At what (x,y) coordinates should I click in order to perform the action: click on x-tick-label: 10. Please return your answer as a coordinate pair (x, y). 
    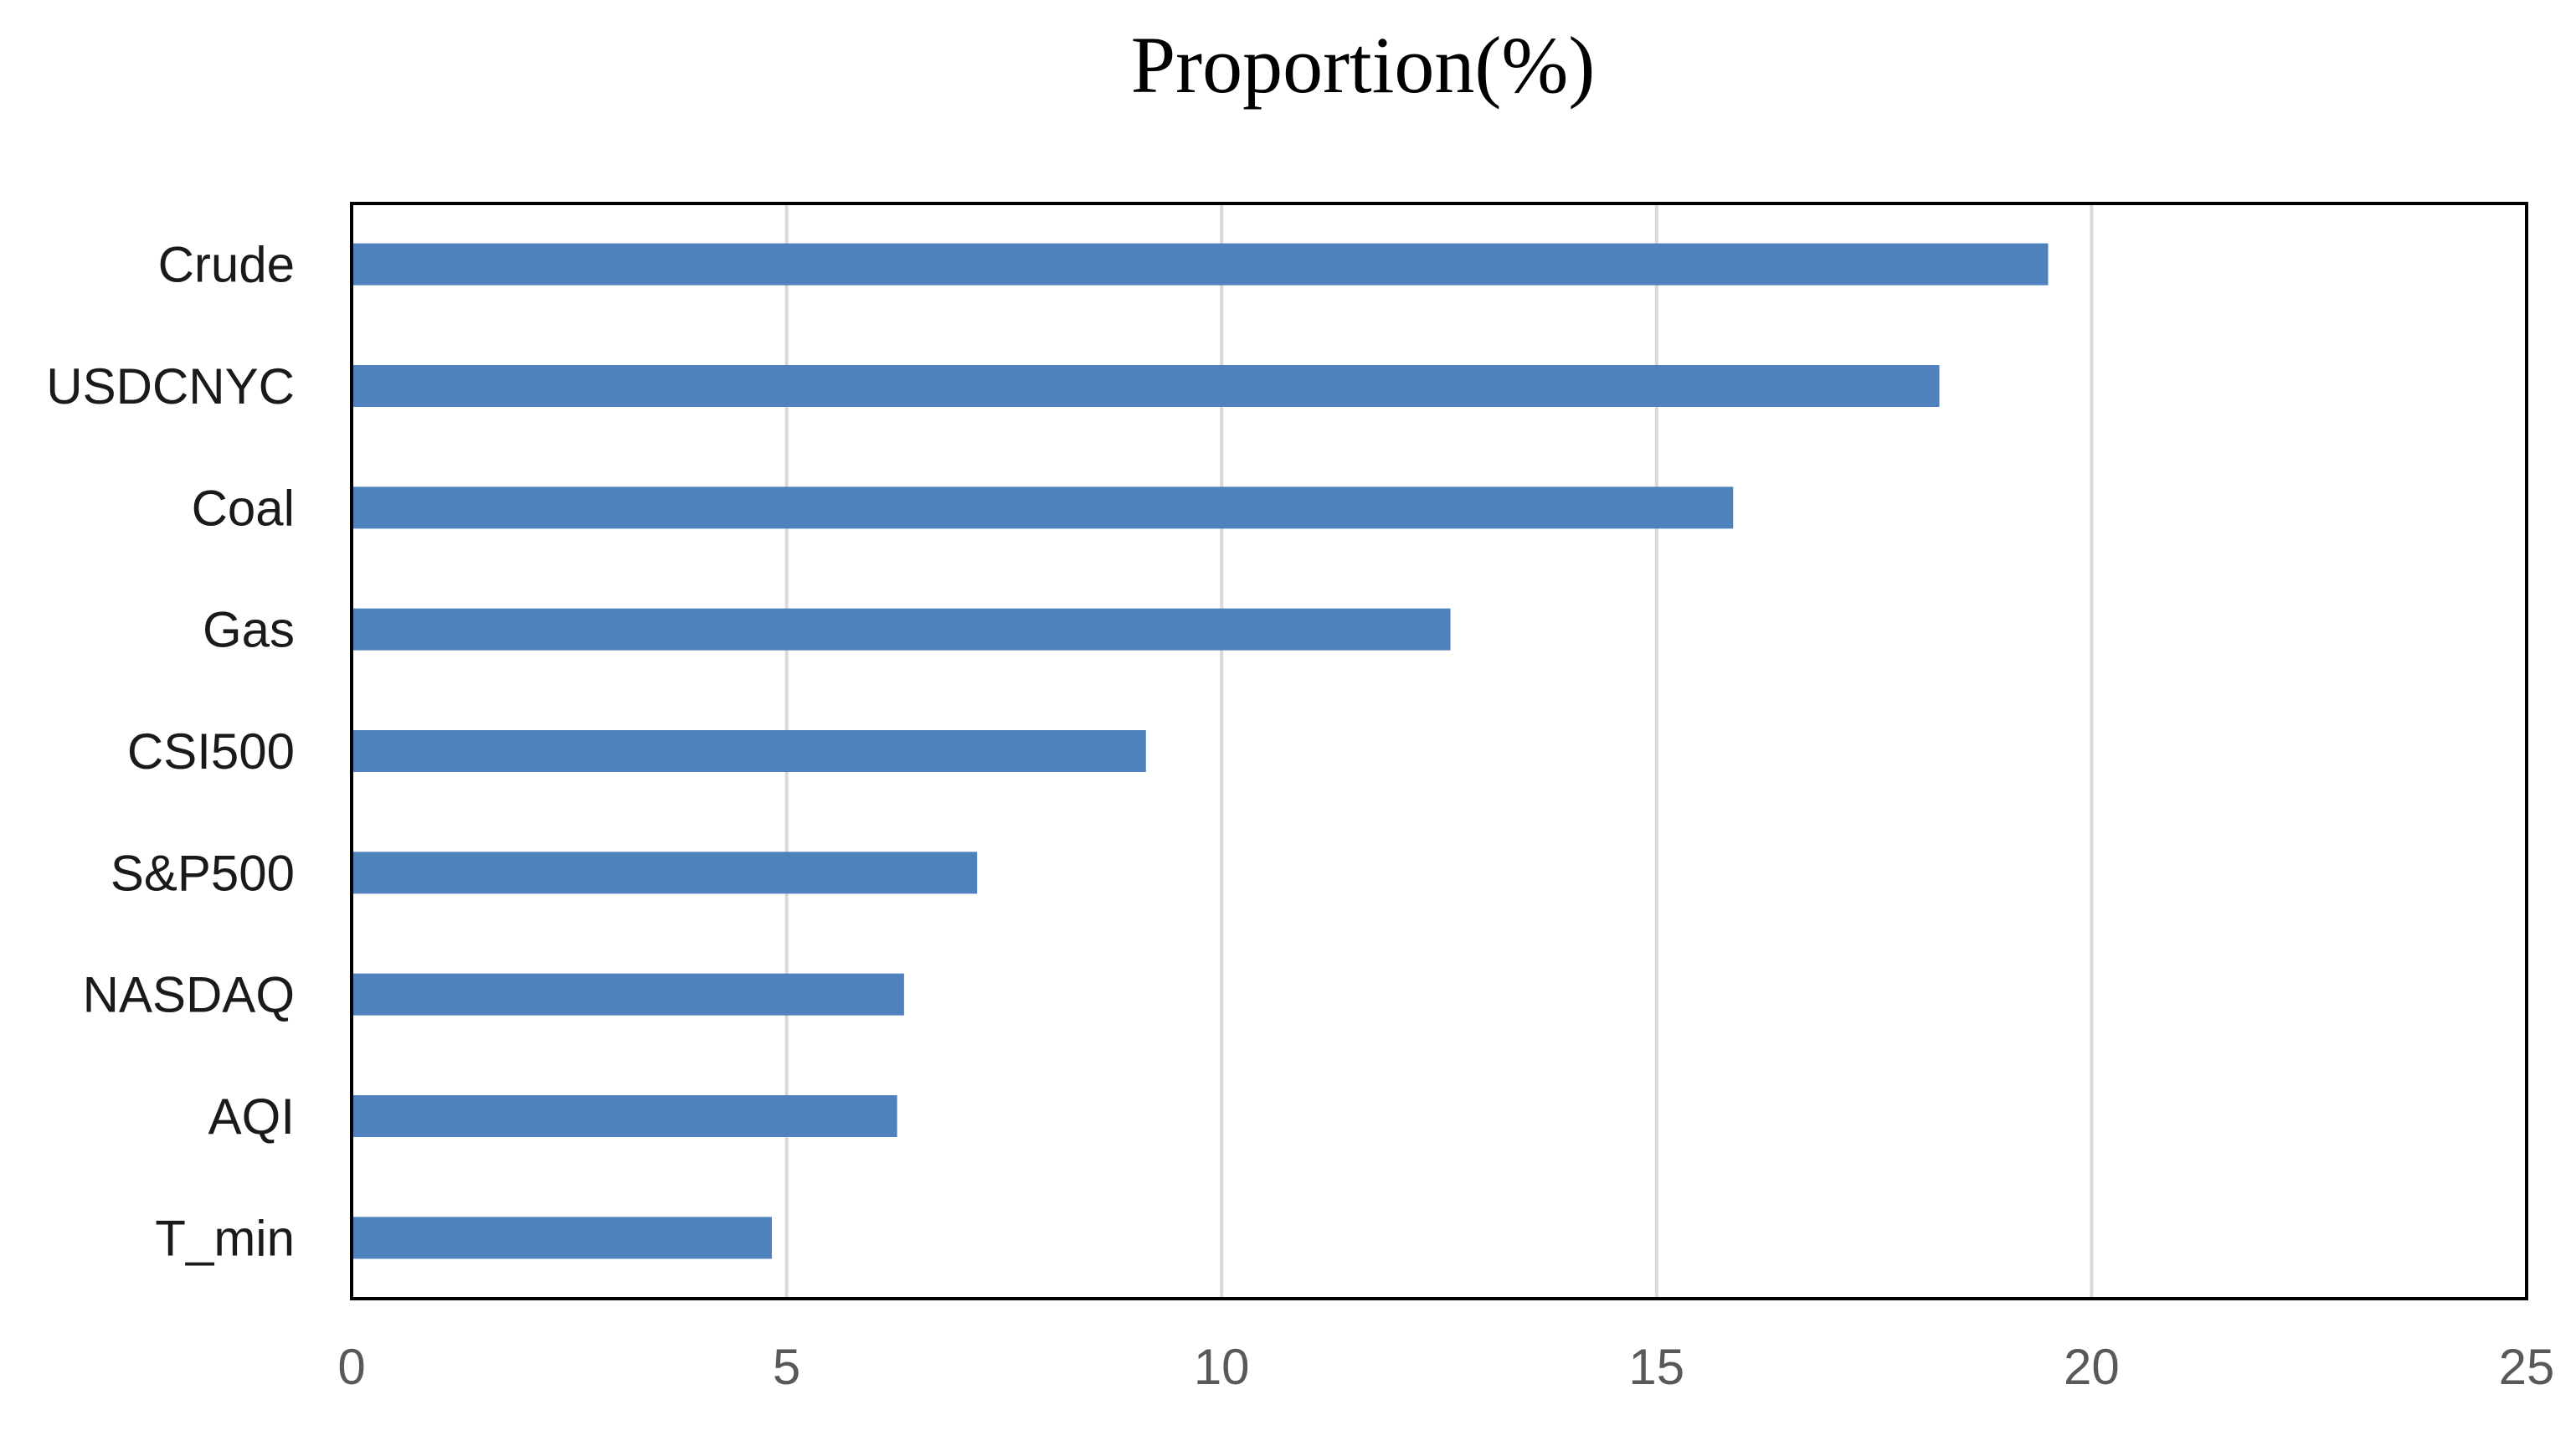
    Looking at the image, I should click on (1222, 1367).